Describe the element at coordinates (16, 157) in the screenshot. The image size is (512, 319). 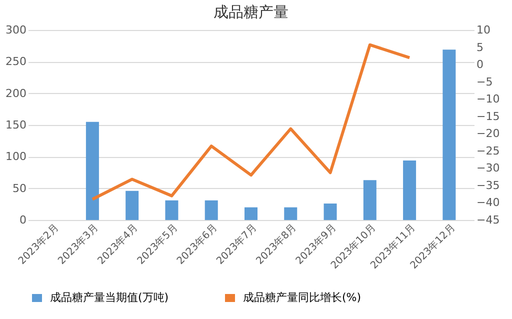
I see `y-tick-label: 100` at that location.